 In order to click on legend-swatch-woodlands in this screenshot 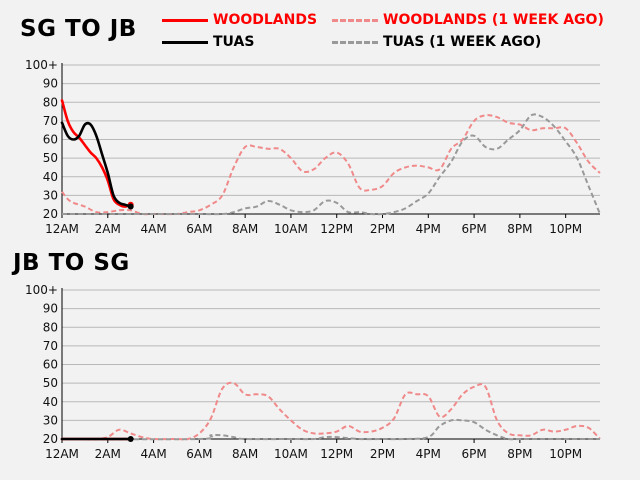, I will do `click(185, 20)`.